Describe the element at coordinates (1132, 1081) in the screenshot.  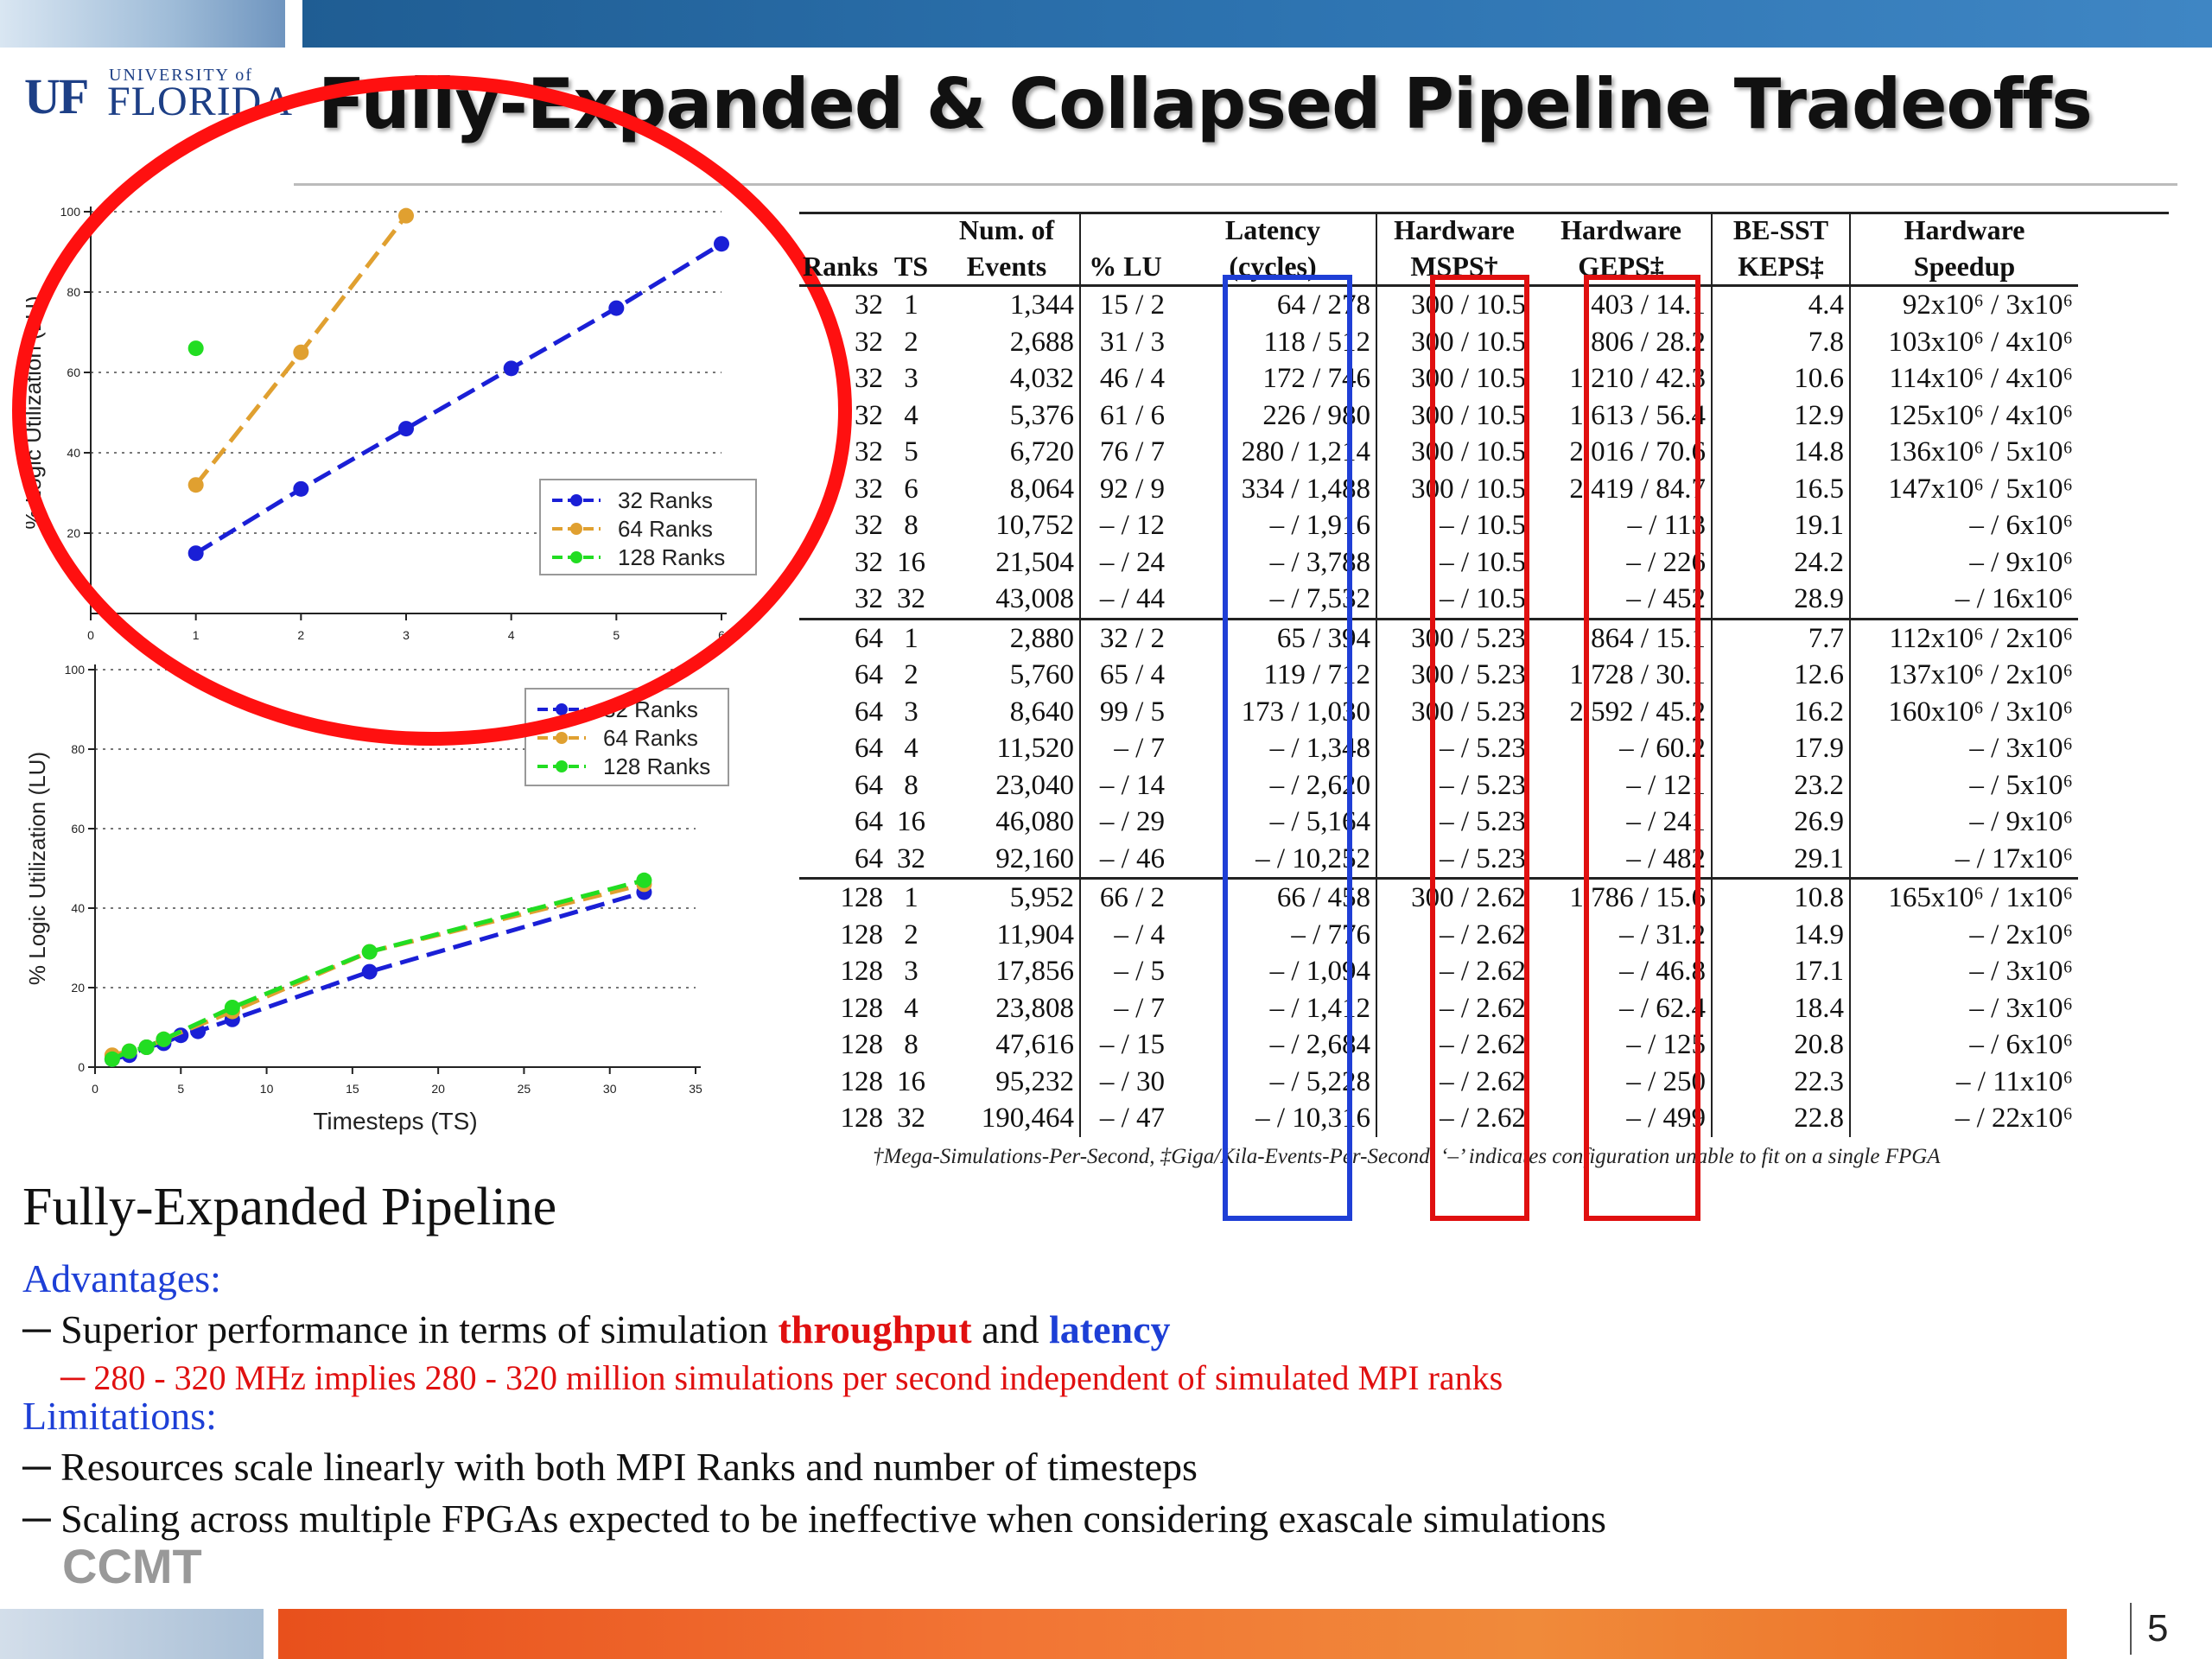
I see `table-cell: – / 30` at that location.